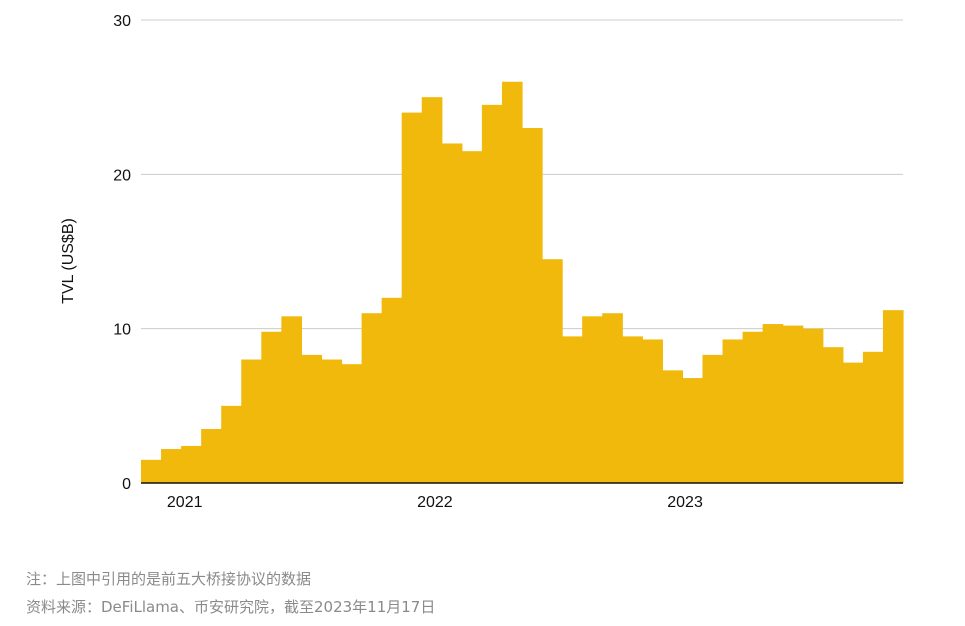 This screenshot has height=626, width=965. What do you see at coordinates (122, 253) in the screenshot?
I see `y-tick-labels: 0 10 20 30` at bounding box center [122, 253].